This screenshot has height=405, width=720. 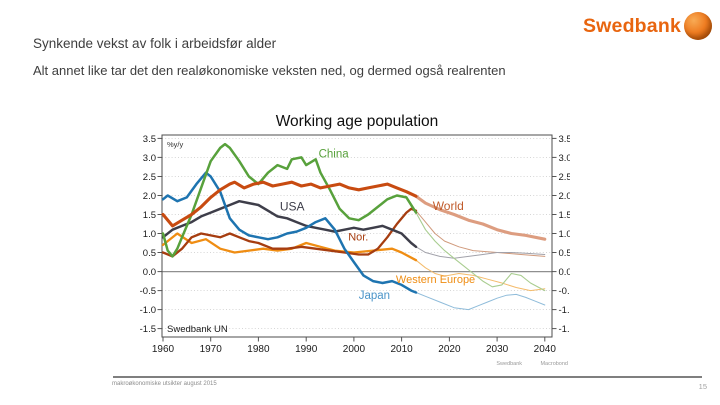 What do you see at coordinates (258, 349) in the screenshot?
I see `x-tick-label: 1980` at bounding box center [258, 349].